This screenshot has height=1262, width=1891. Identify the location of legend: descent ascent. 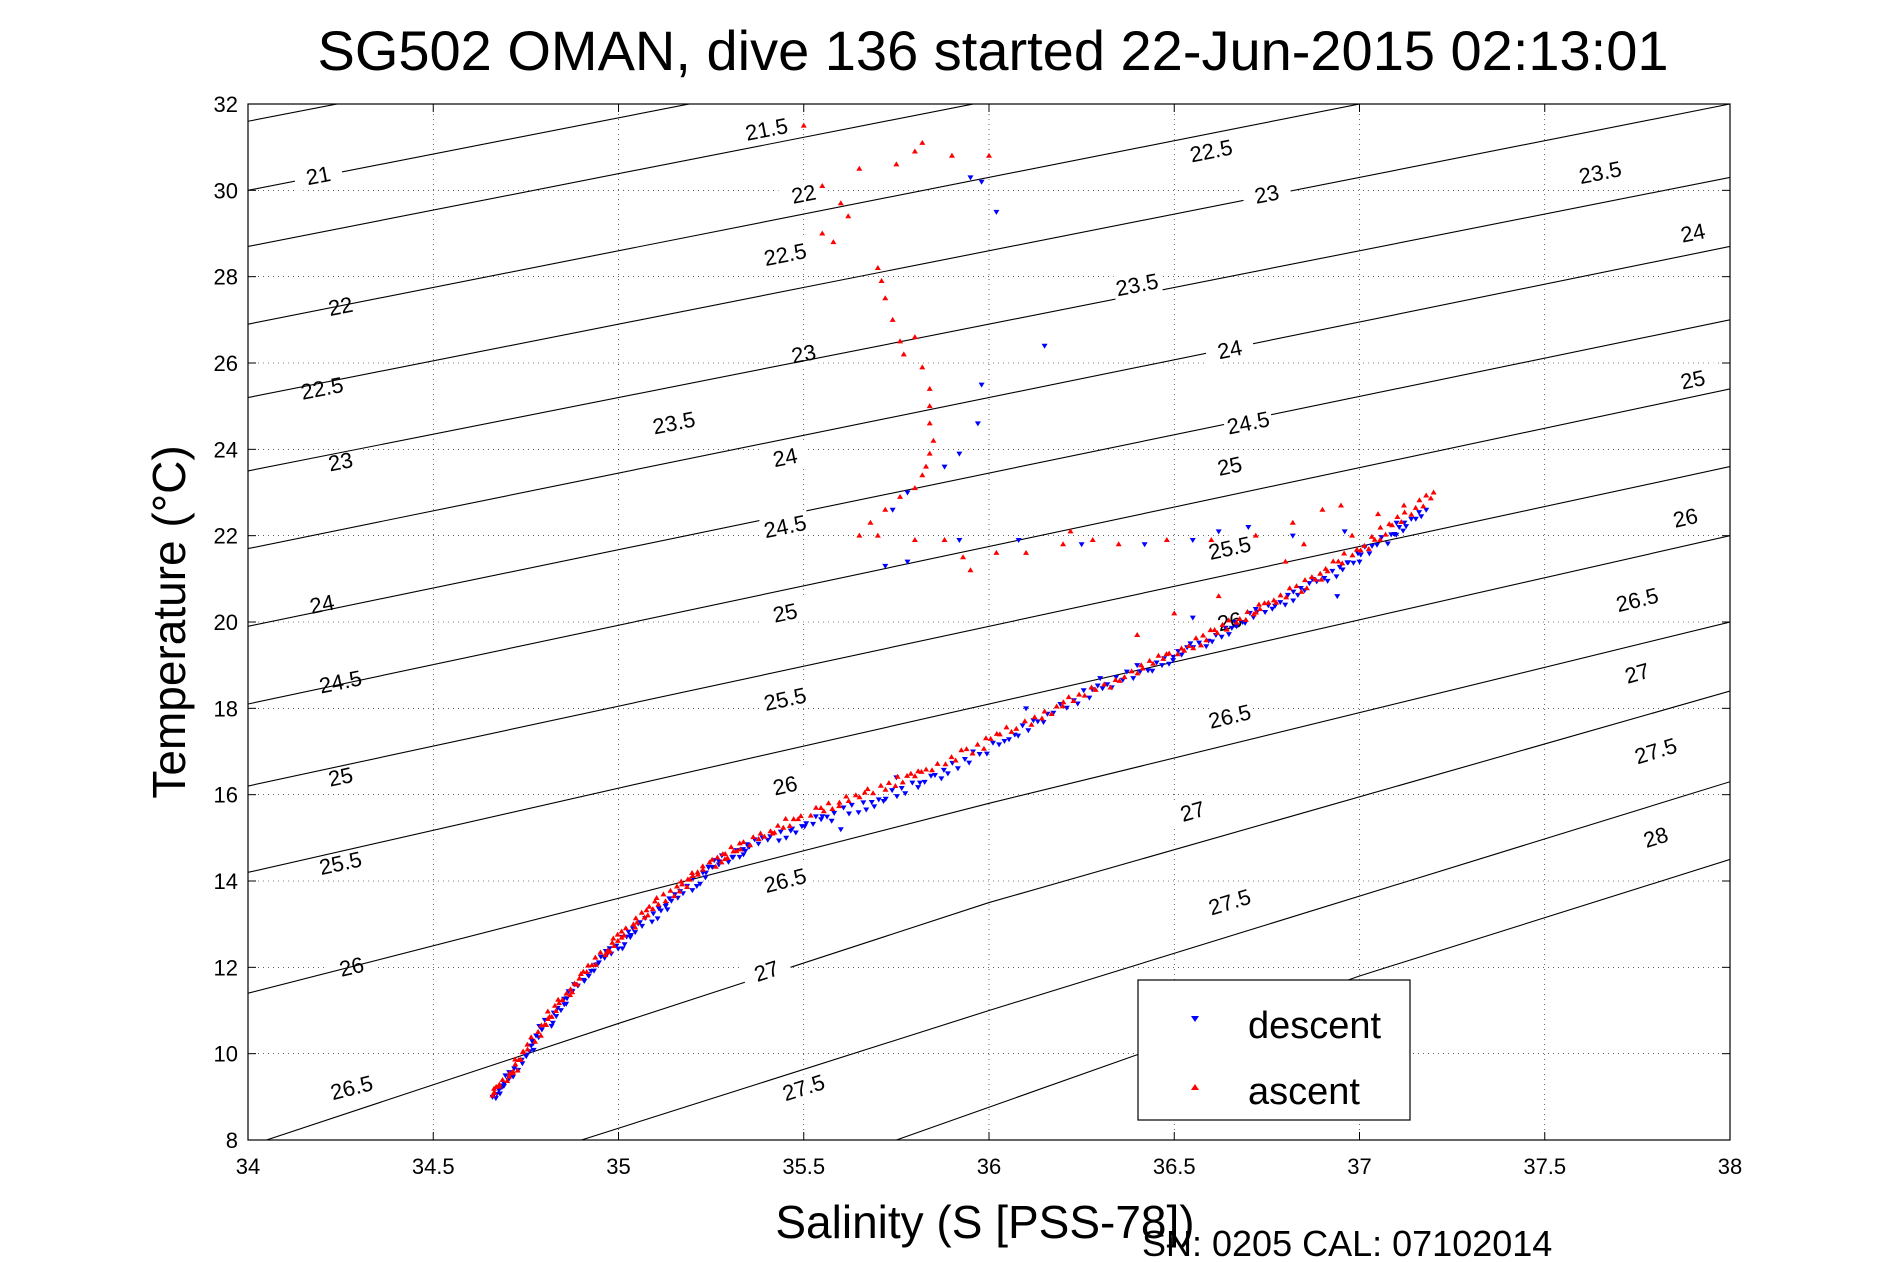
(1274, 1050).